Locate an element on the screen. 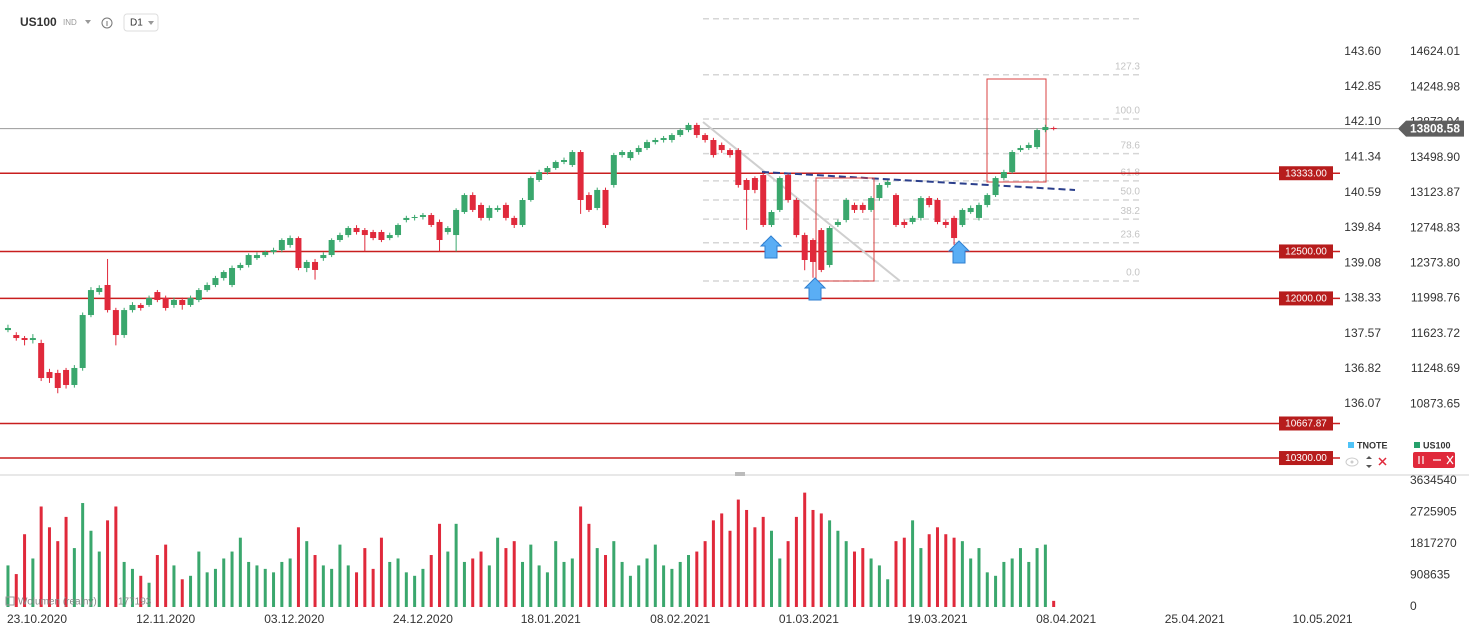  interval-box is located at coordinates (141, 22).